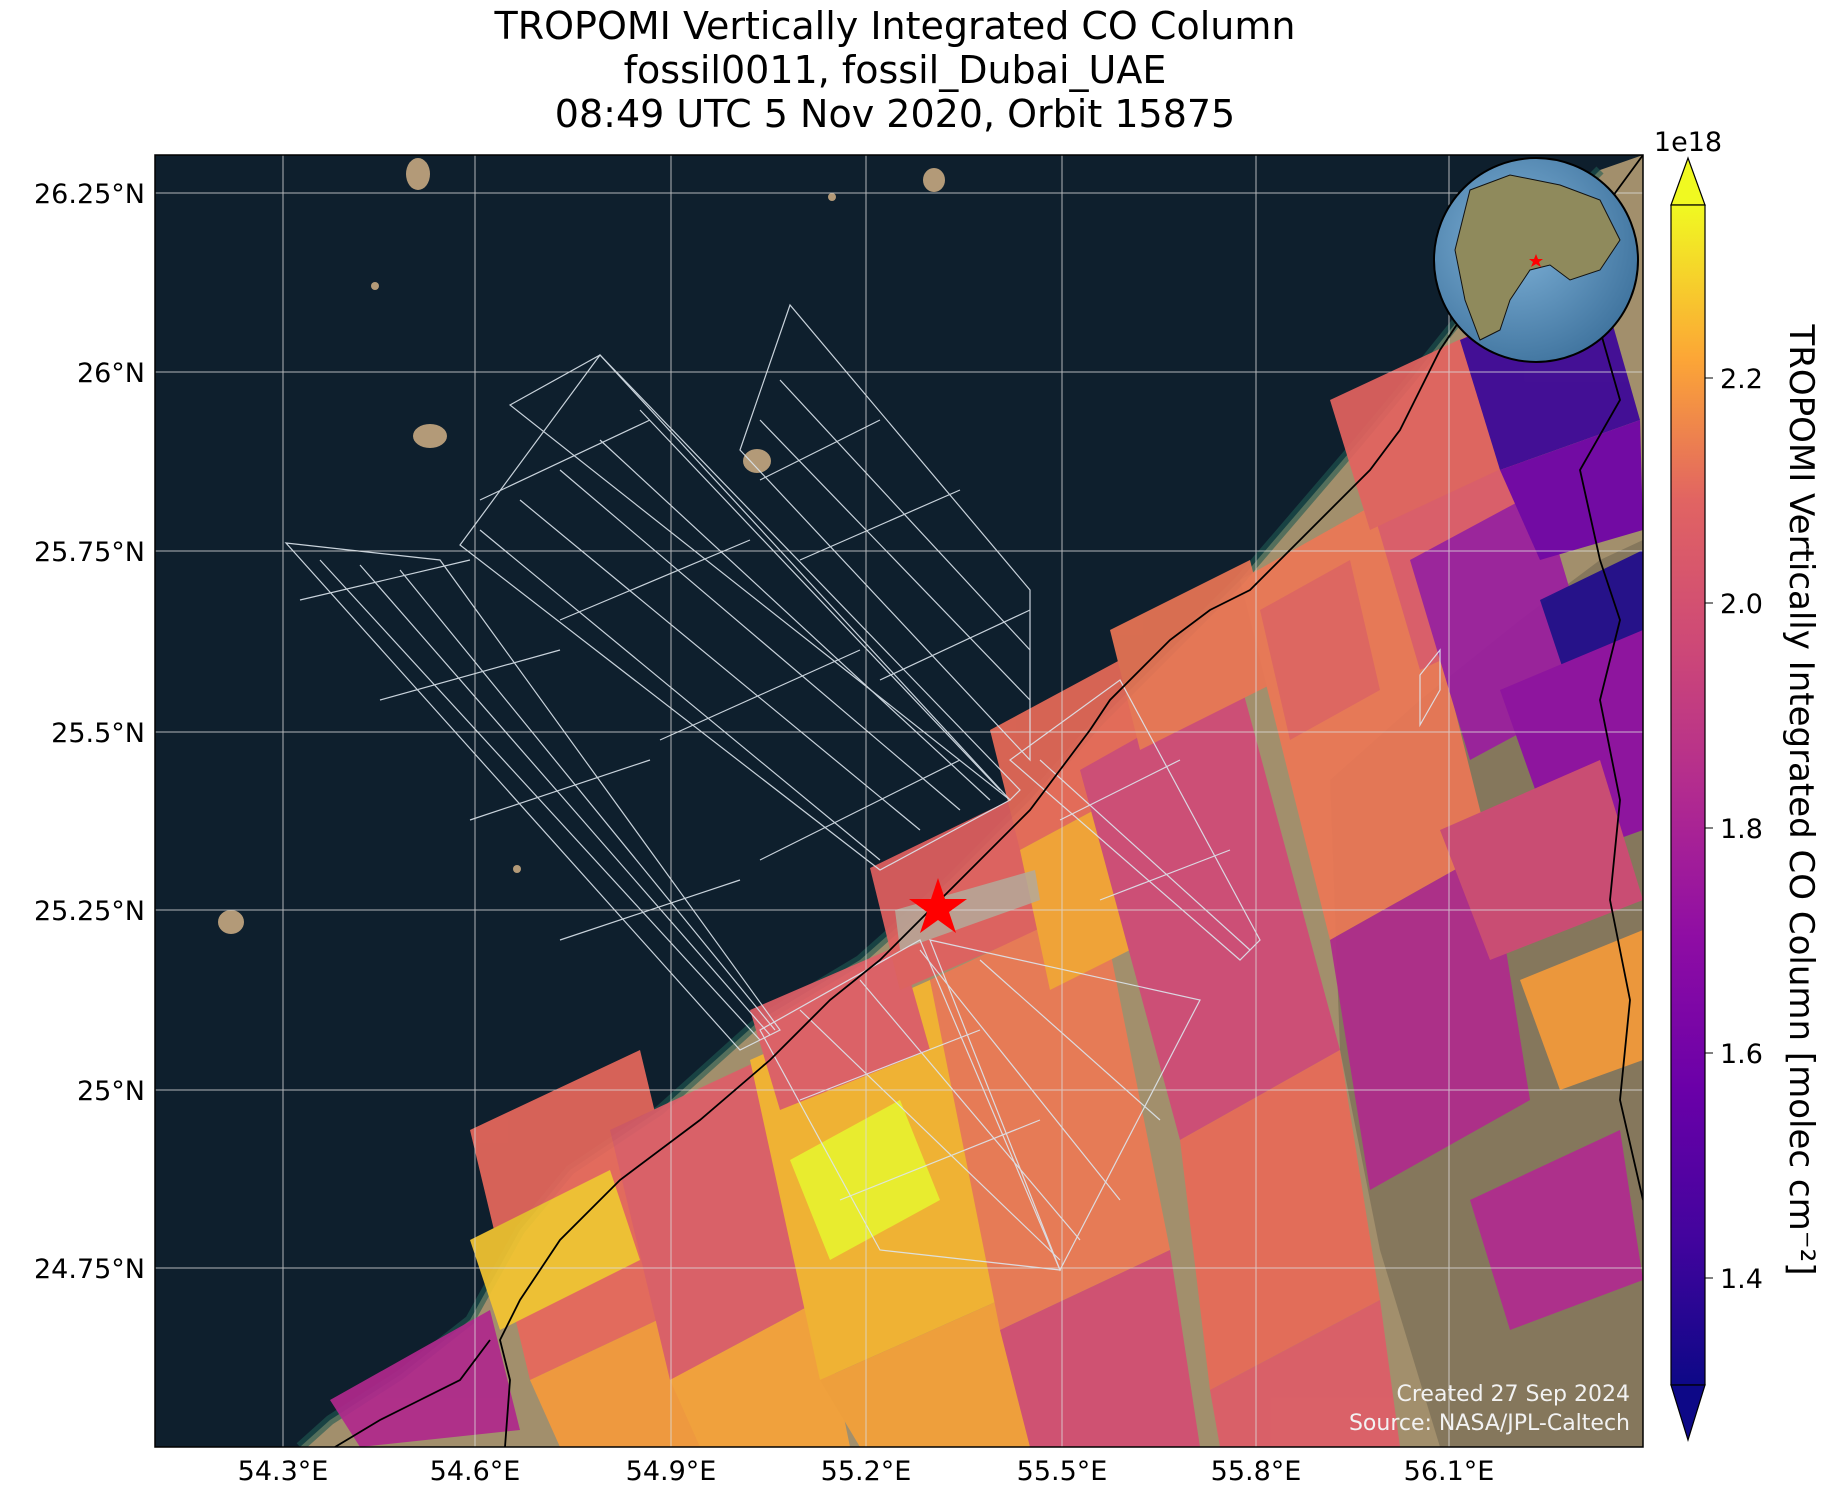  I want to click on plot-title-line-1: TROPOMI Vertically Integrated CO Column, so click(895, 26).